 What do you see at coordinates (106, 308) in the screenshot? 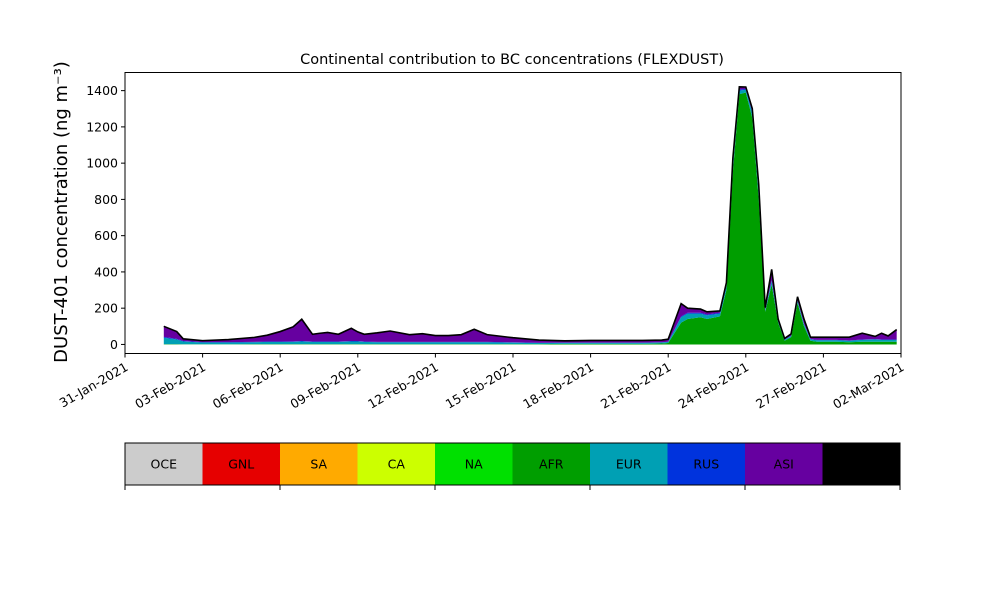
I see `y-tick-label: 200` at bounding box center [106, 308].